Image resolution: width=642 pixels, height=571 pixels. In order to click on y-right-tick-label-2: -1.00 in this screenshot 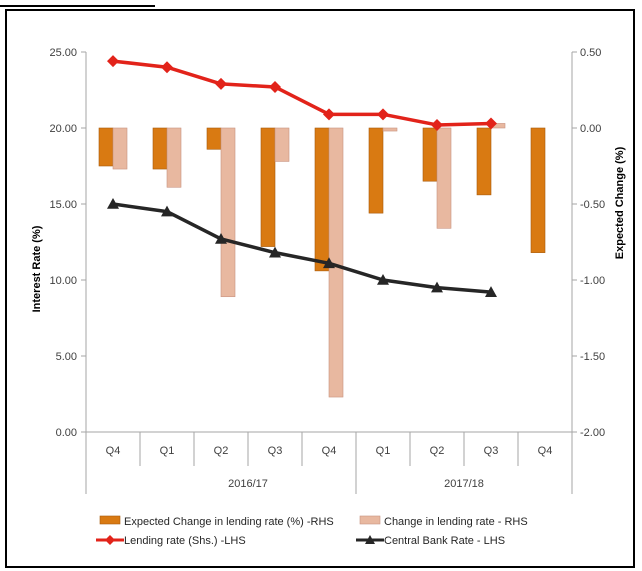, I will do `click(592, 281)`.